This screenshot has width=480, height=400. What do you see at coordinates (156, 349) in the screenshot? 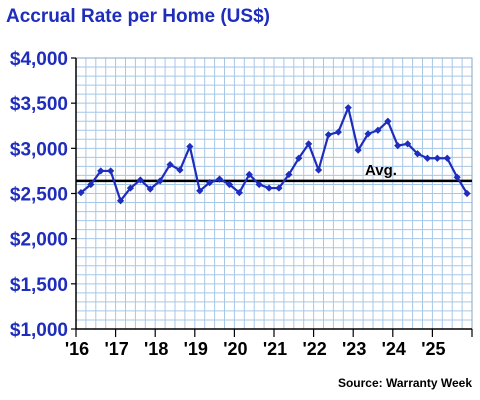
I see `x-tick-label: '18` at bounding box center [156, 349].